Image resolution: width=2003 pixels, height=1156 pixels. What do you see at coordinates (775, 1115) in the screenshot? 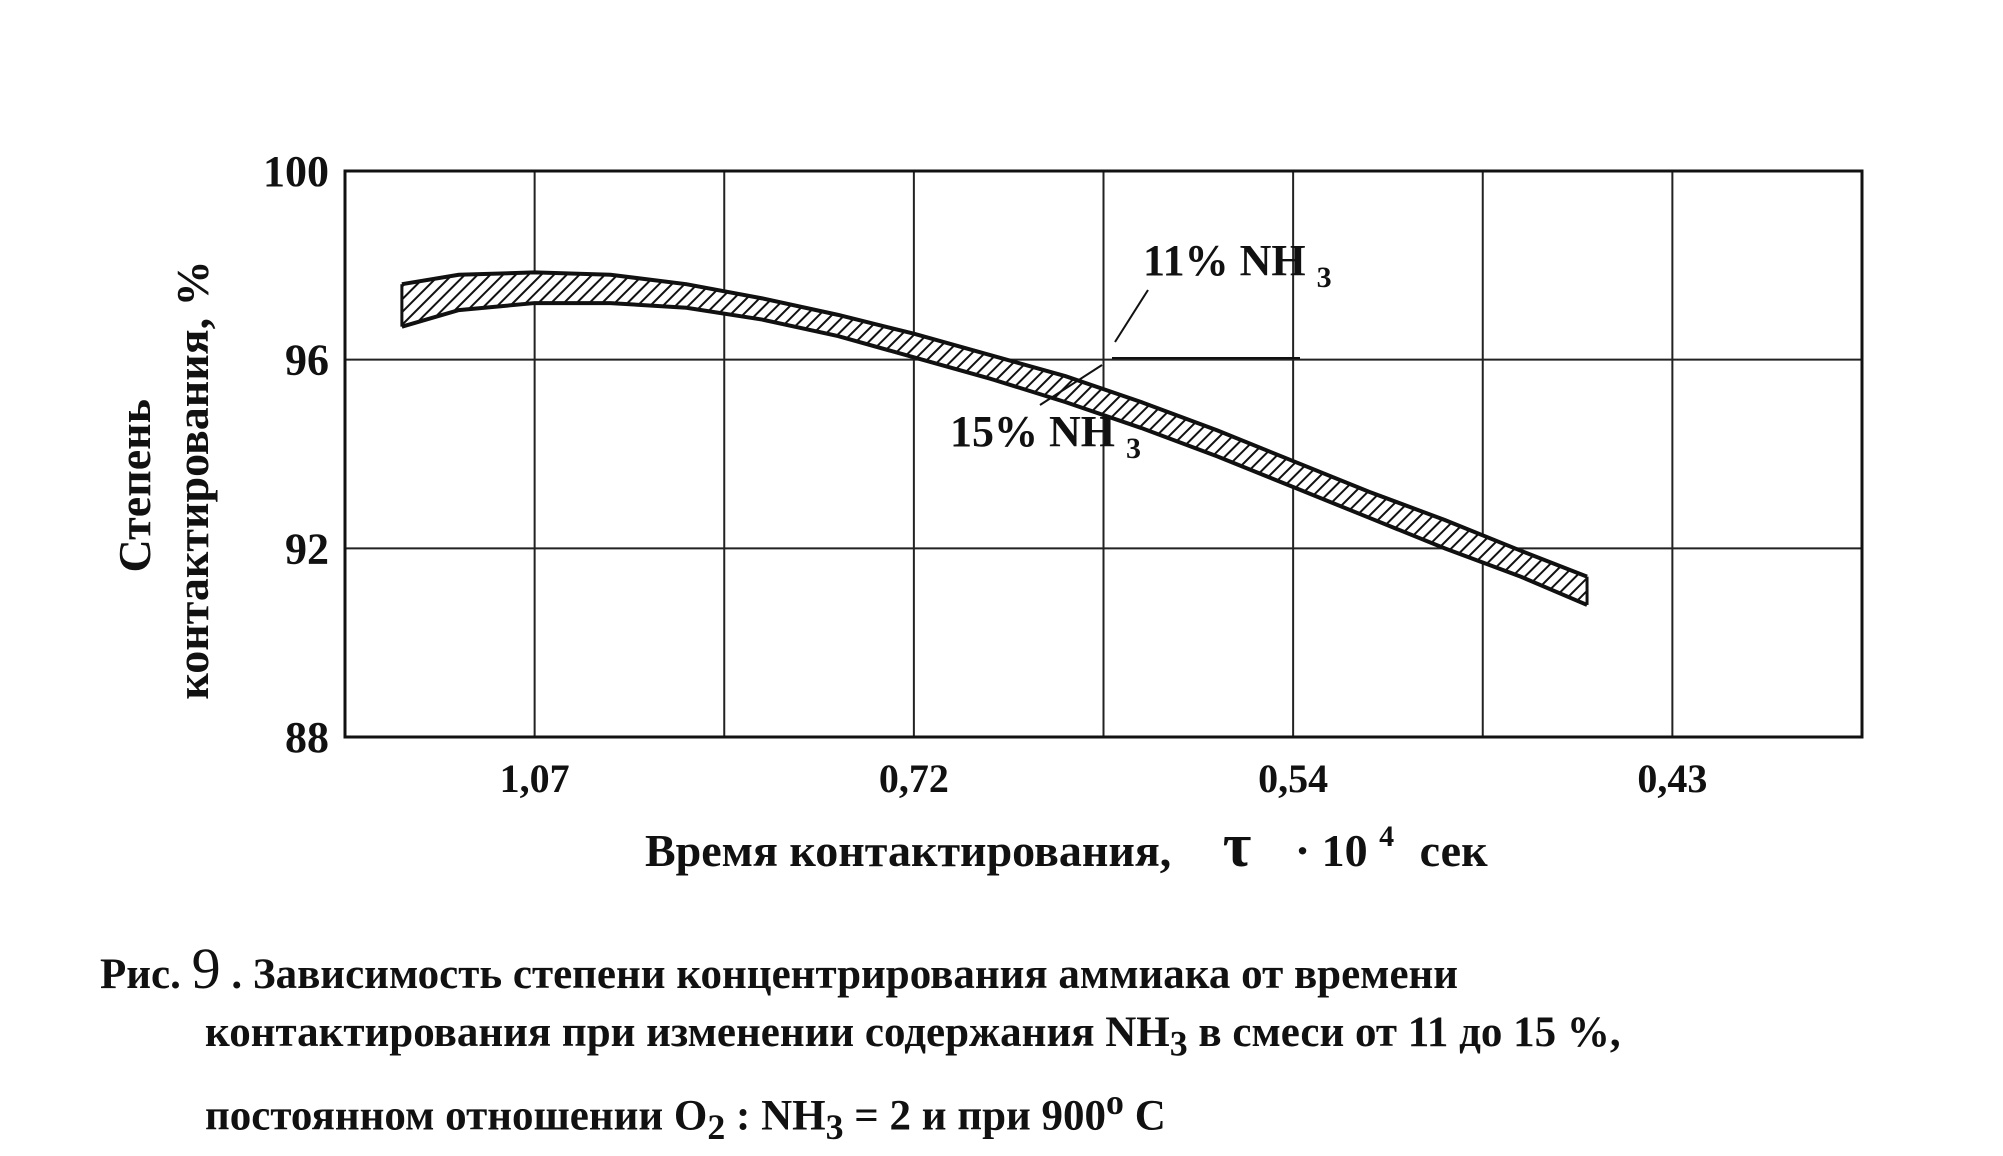
I see `caption-line3-b: : NH` at bounding box center [775, 1115].